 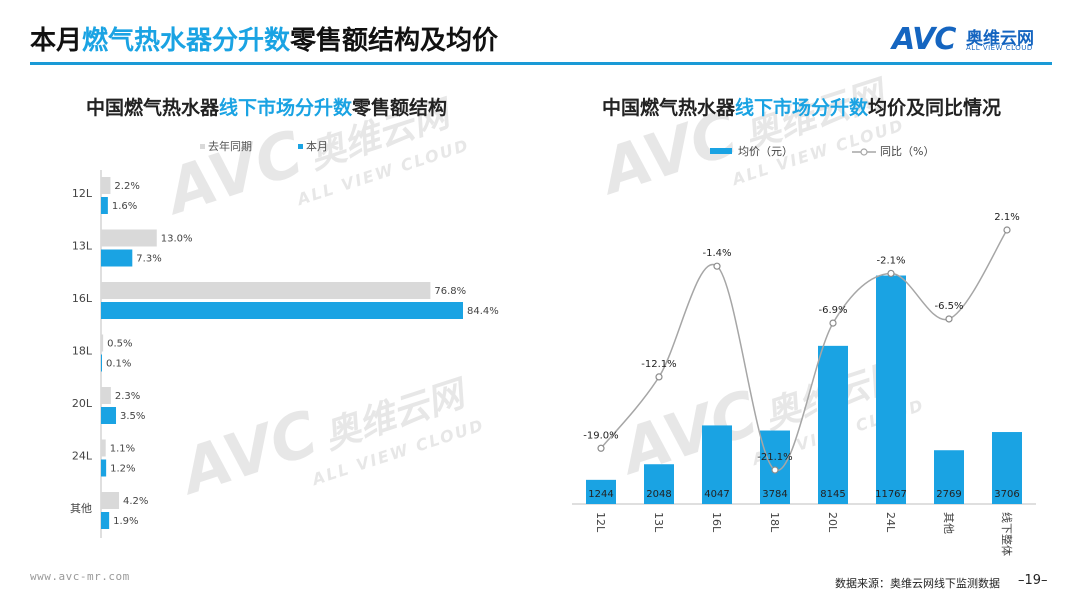 I want to click on x-tick-label: 16L, so click(x=716, y=522).